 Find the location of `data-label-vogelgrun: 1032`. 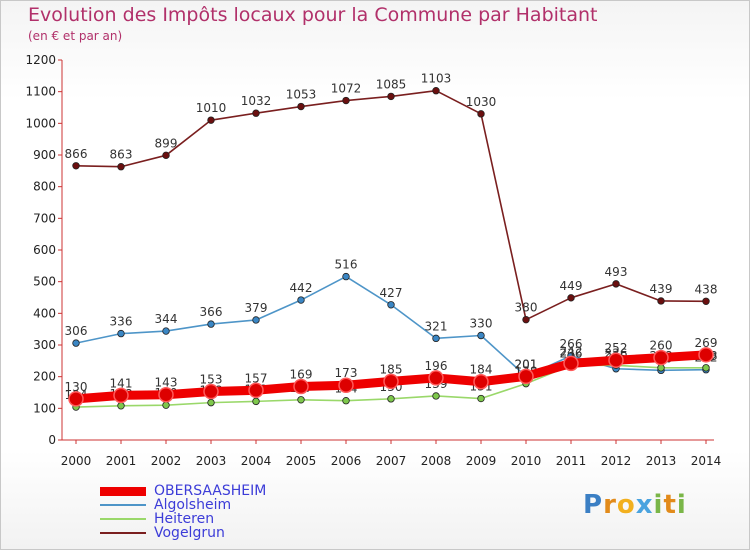

data-label-vogelgrun: 1032 is located at coordinates (256, 101).